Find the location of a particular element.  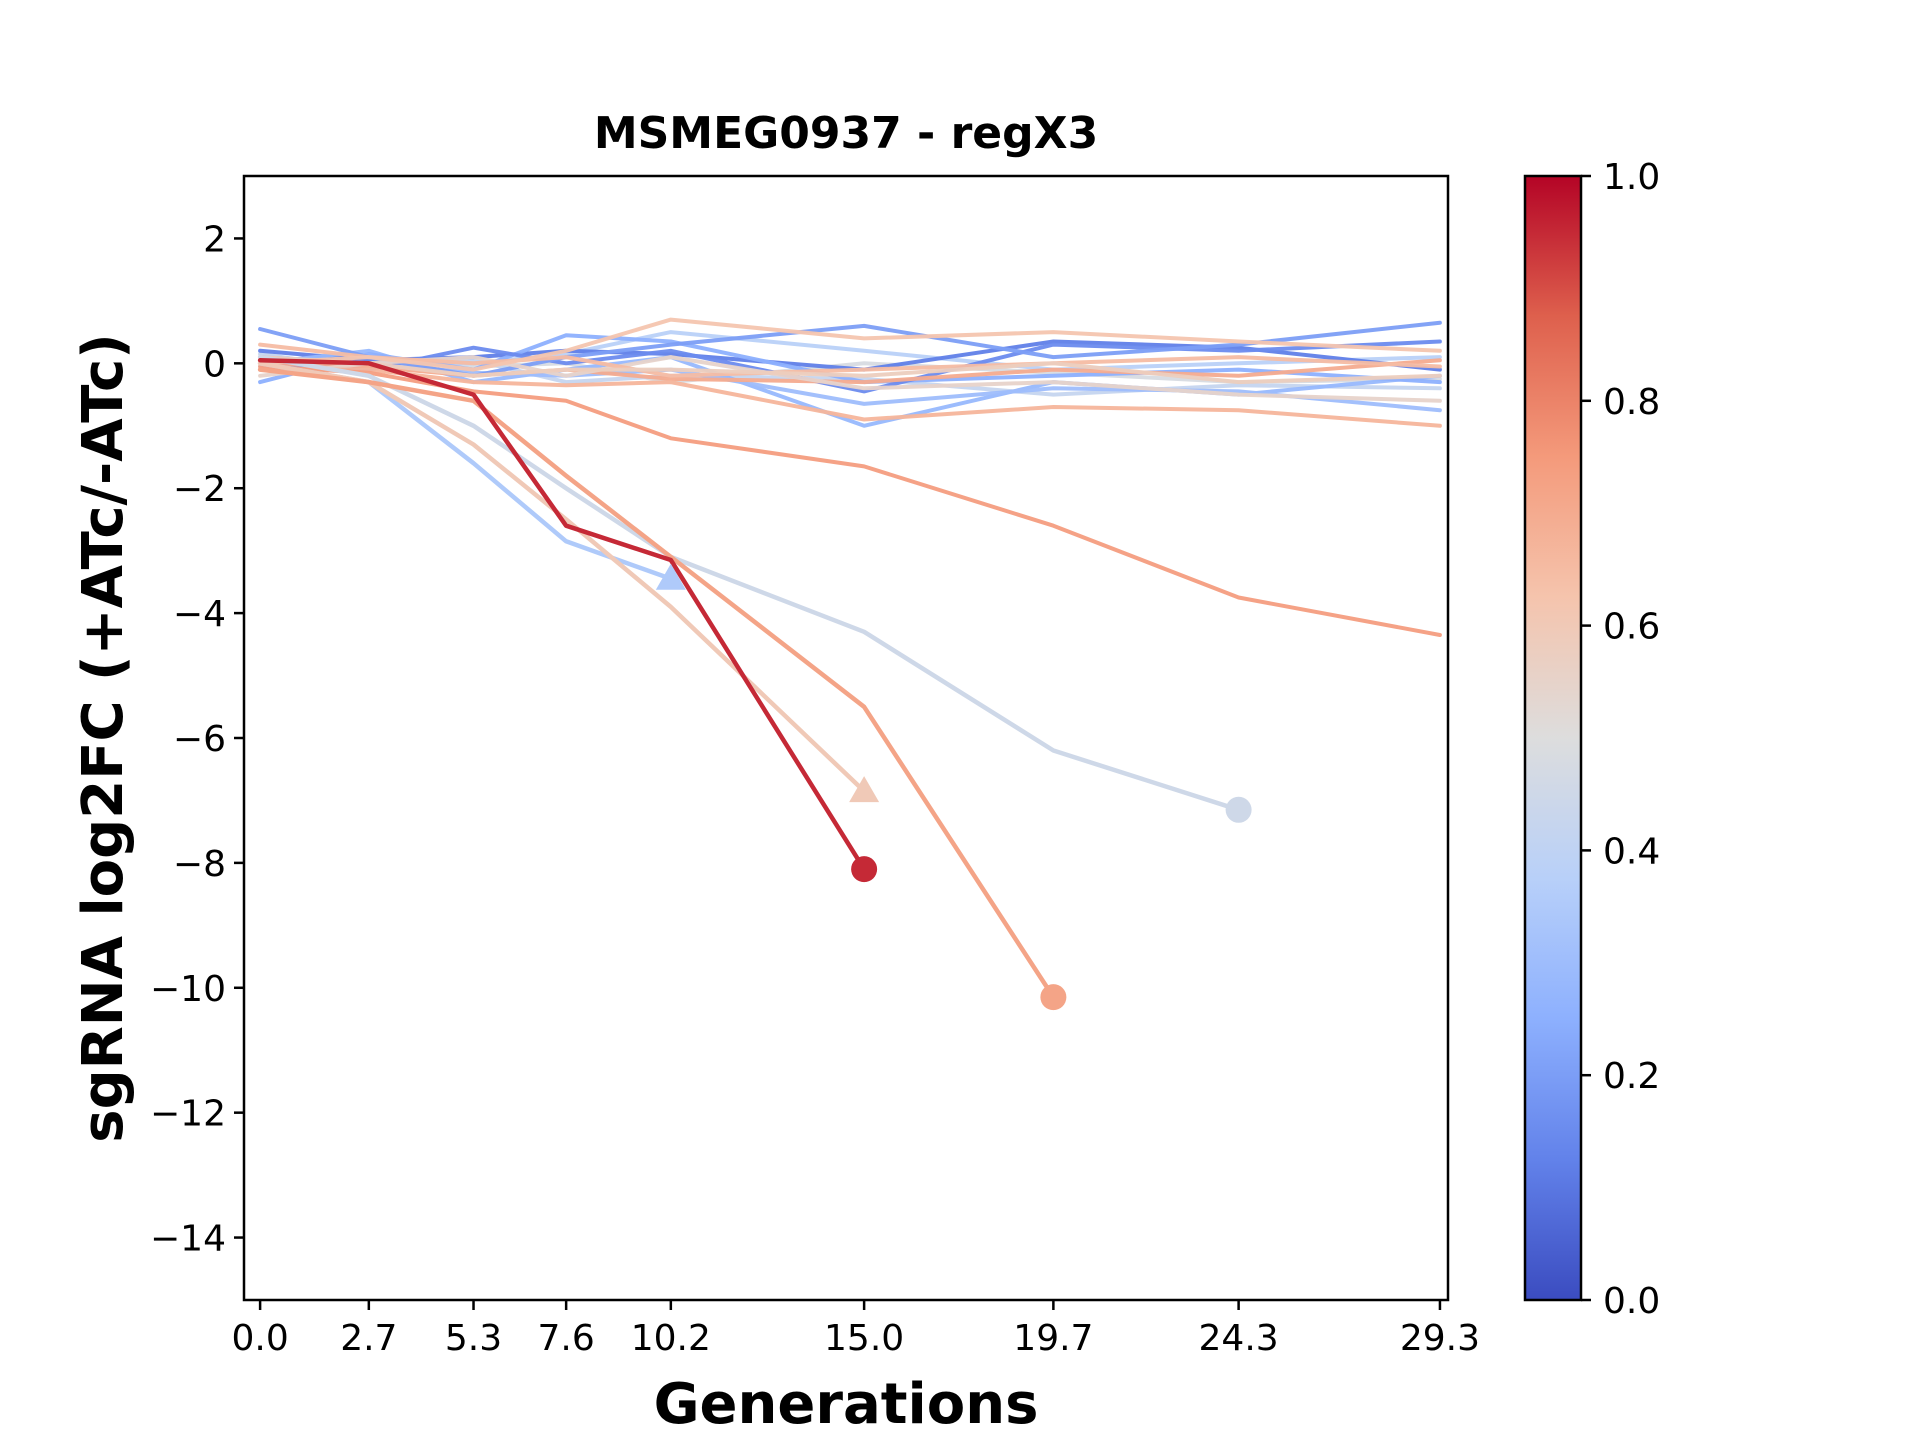

marker-layer is located at coordinates (953, 787).